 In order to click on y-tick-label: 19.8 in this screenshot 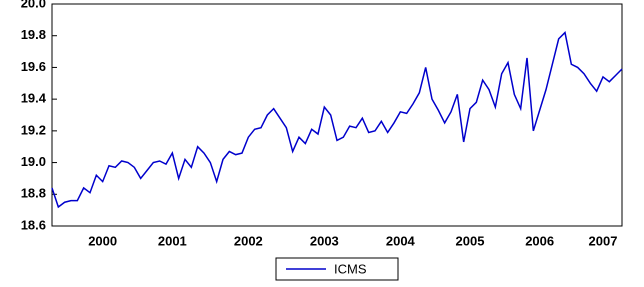, I will do `click(33, 34)`.